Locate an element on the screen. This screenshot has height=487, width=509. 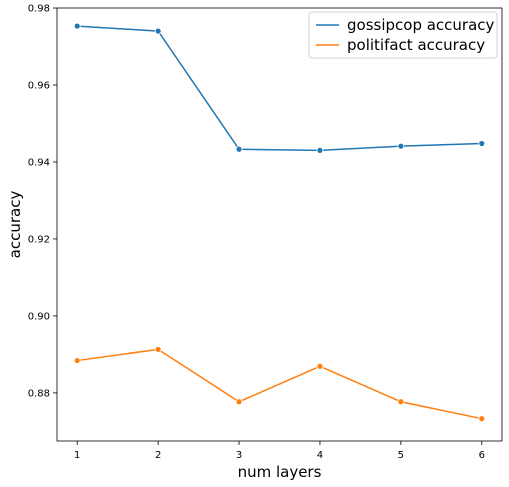
y-tick-label: 0.92 is located at coordinates (39, 239).